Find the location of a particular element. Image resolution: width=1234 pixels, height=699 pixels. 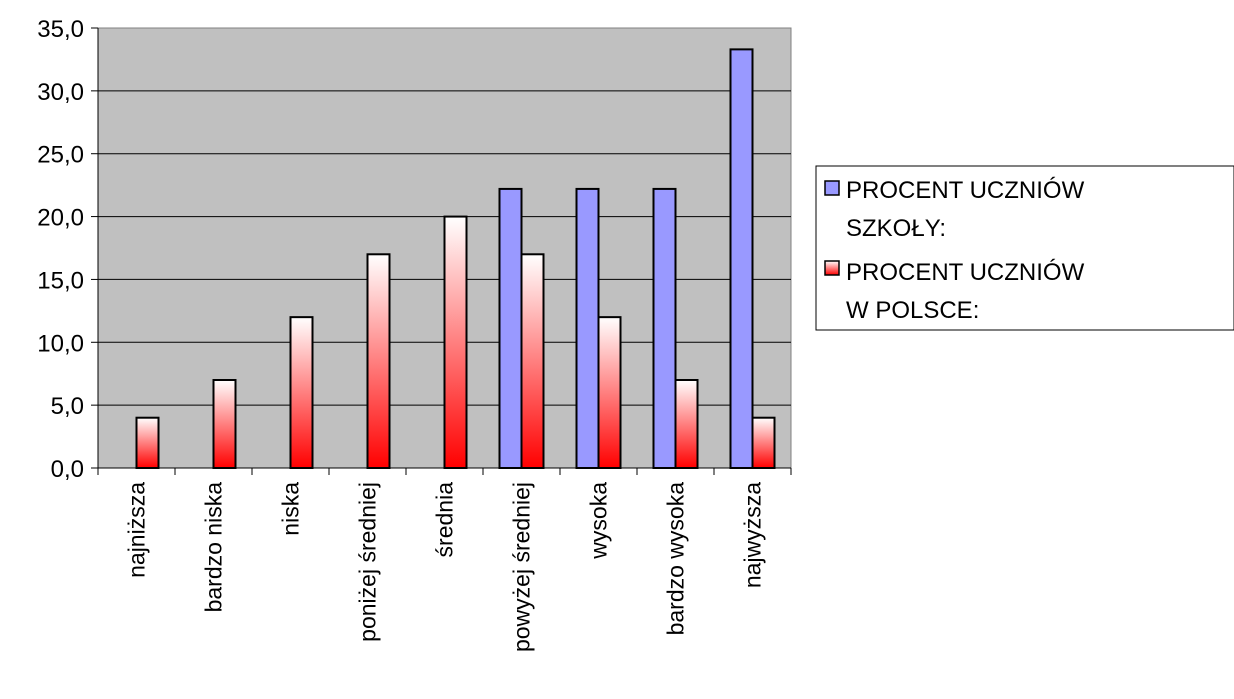

x-tick-label: najwyższa is located at coordinates (753, 535).